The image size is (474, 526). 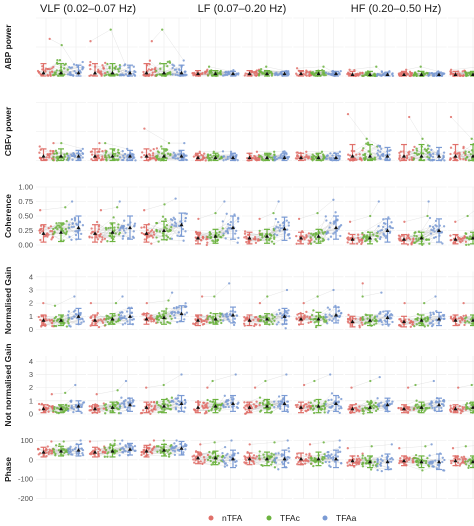 What do you see at coordinates (463, 320) in the screenshot?
I see `subject-line` at bounding box center [463, 320].